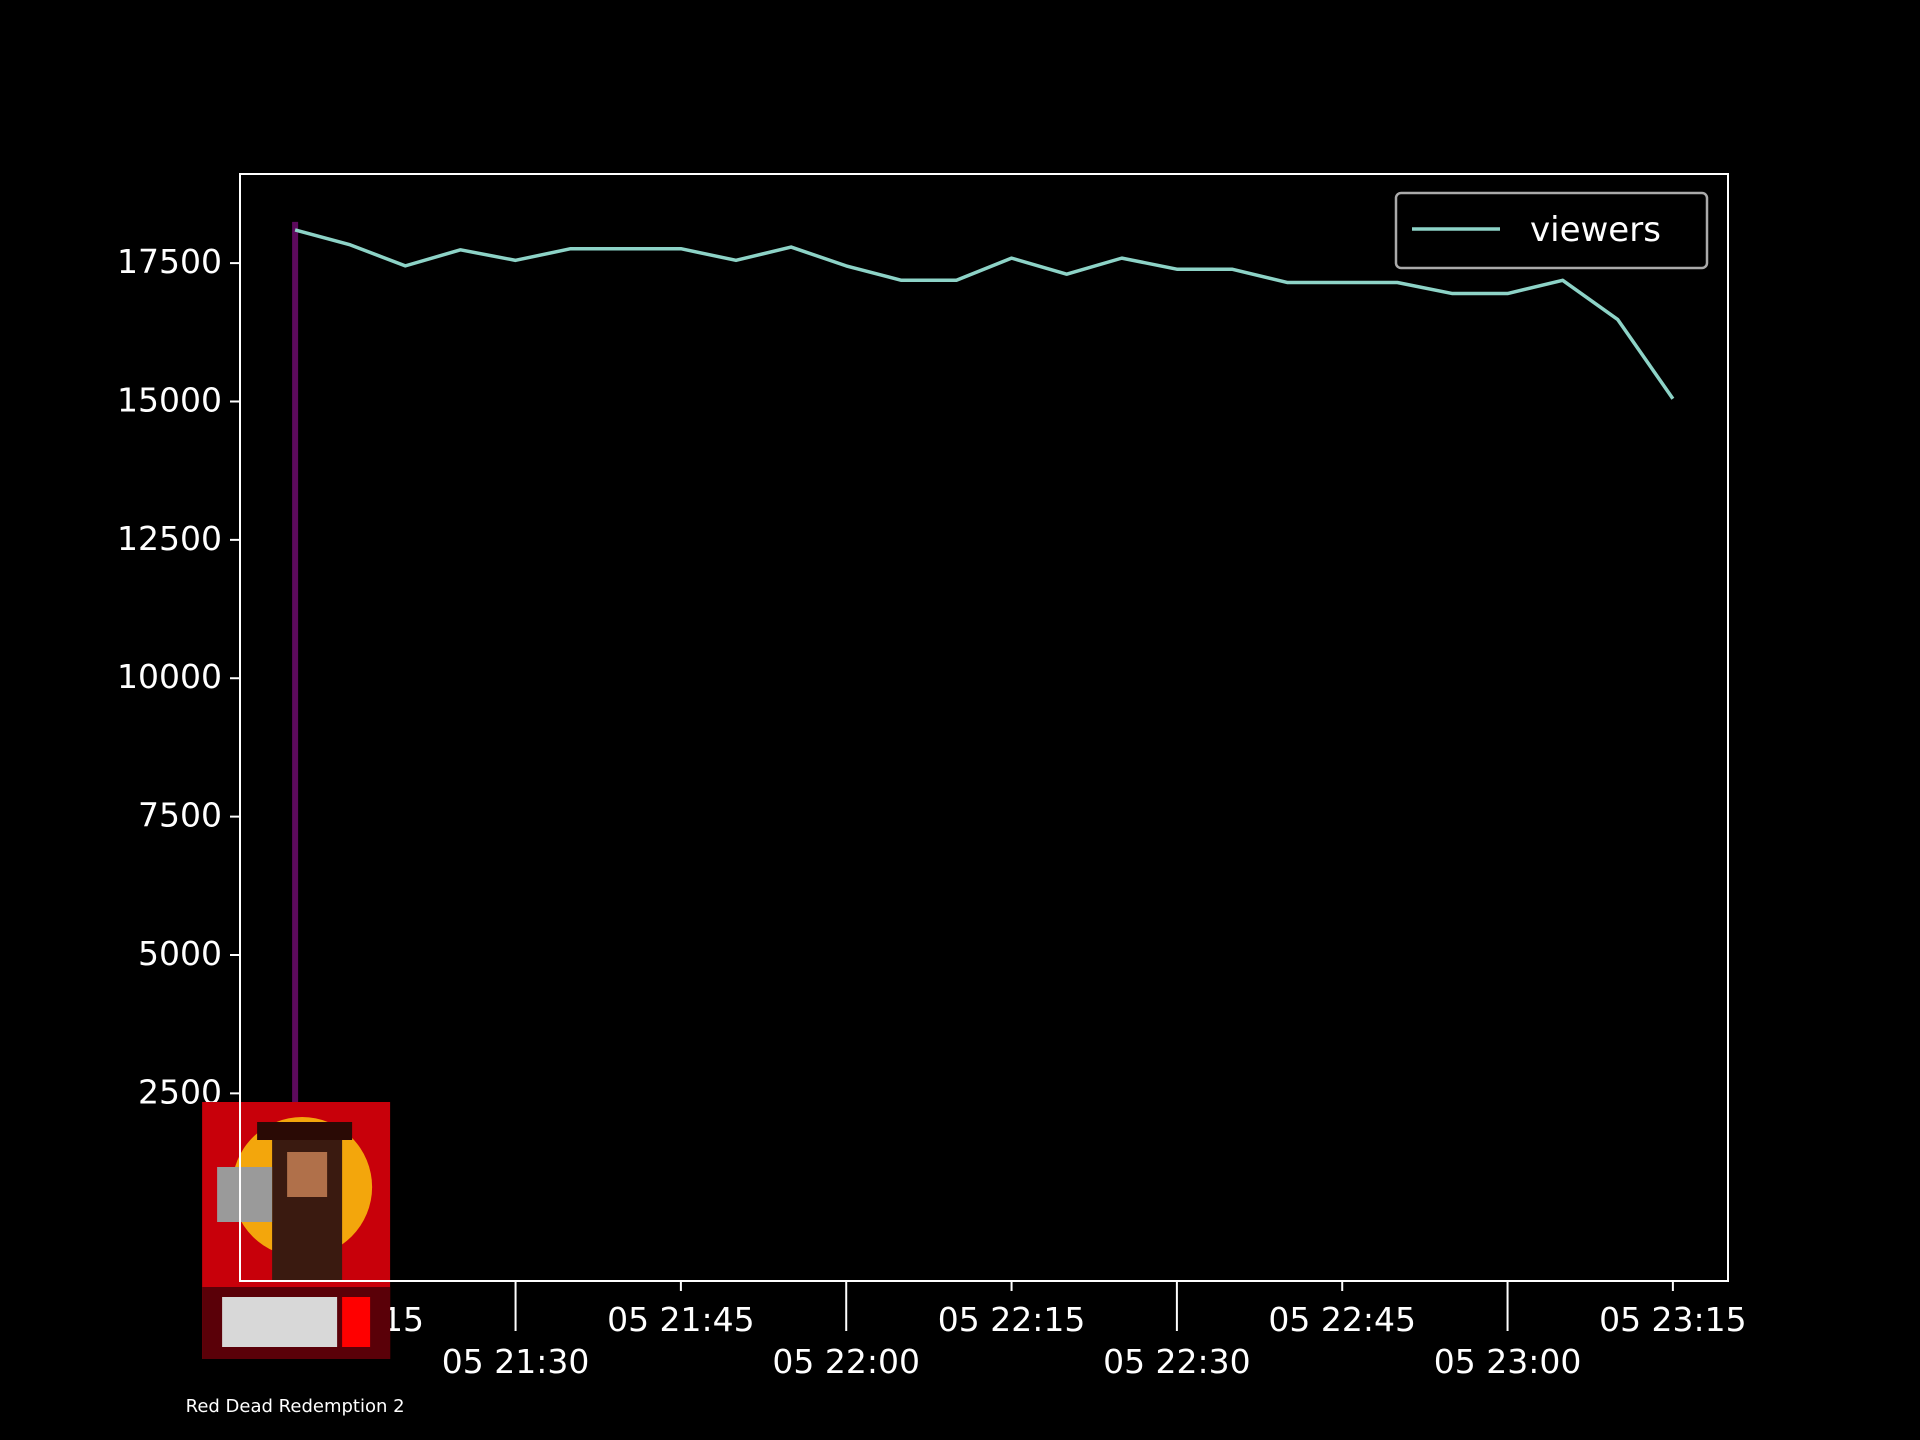  What do you see at coordinates (356, 1322) in the screenshot?
I see `cover-logo-numeral` at bounding box center [356, 1322].